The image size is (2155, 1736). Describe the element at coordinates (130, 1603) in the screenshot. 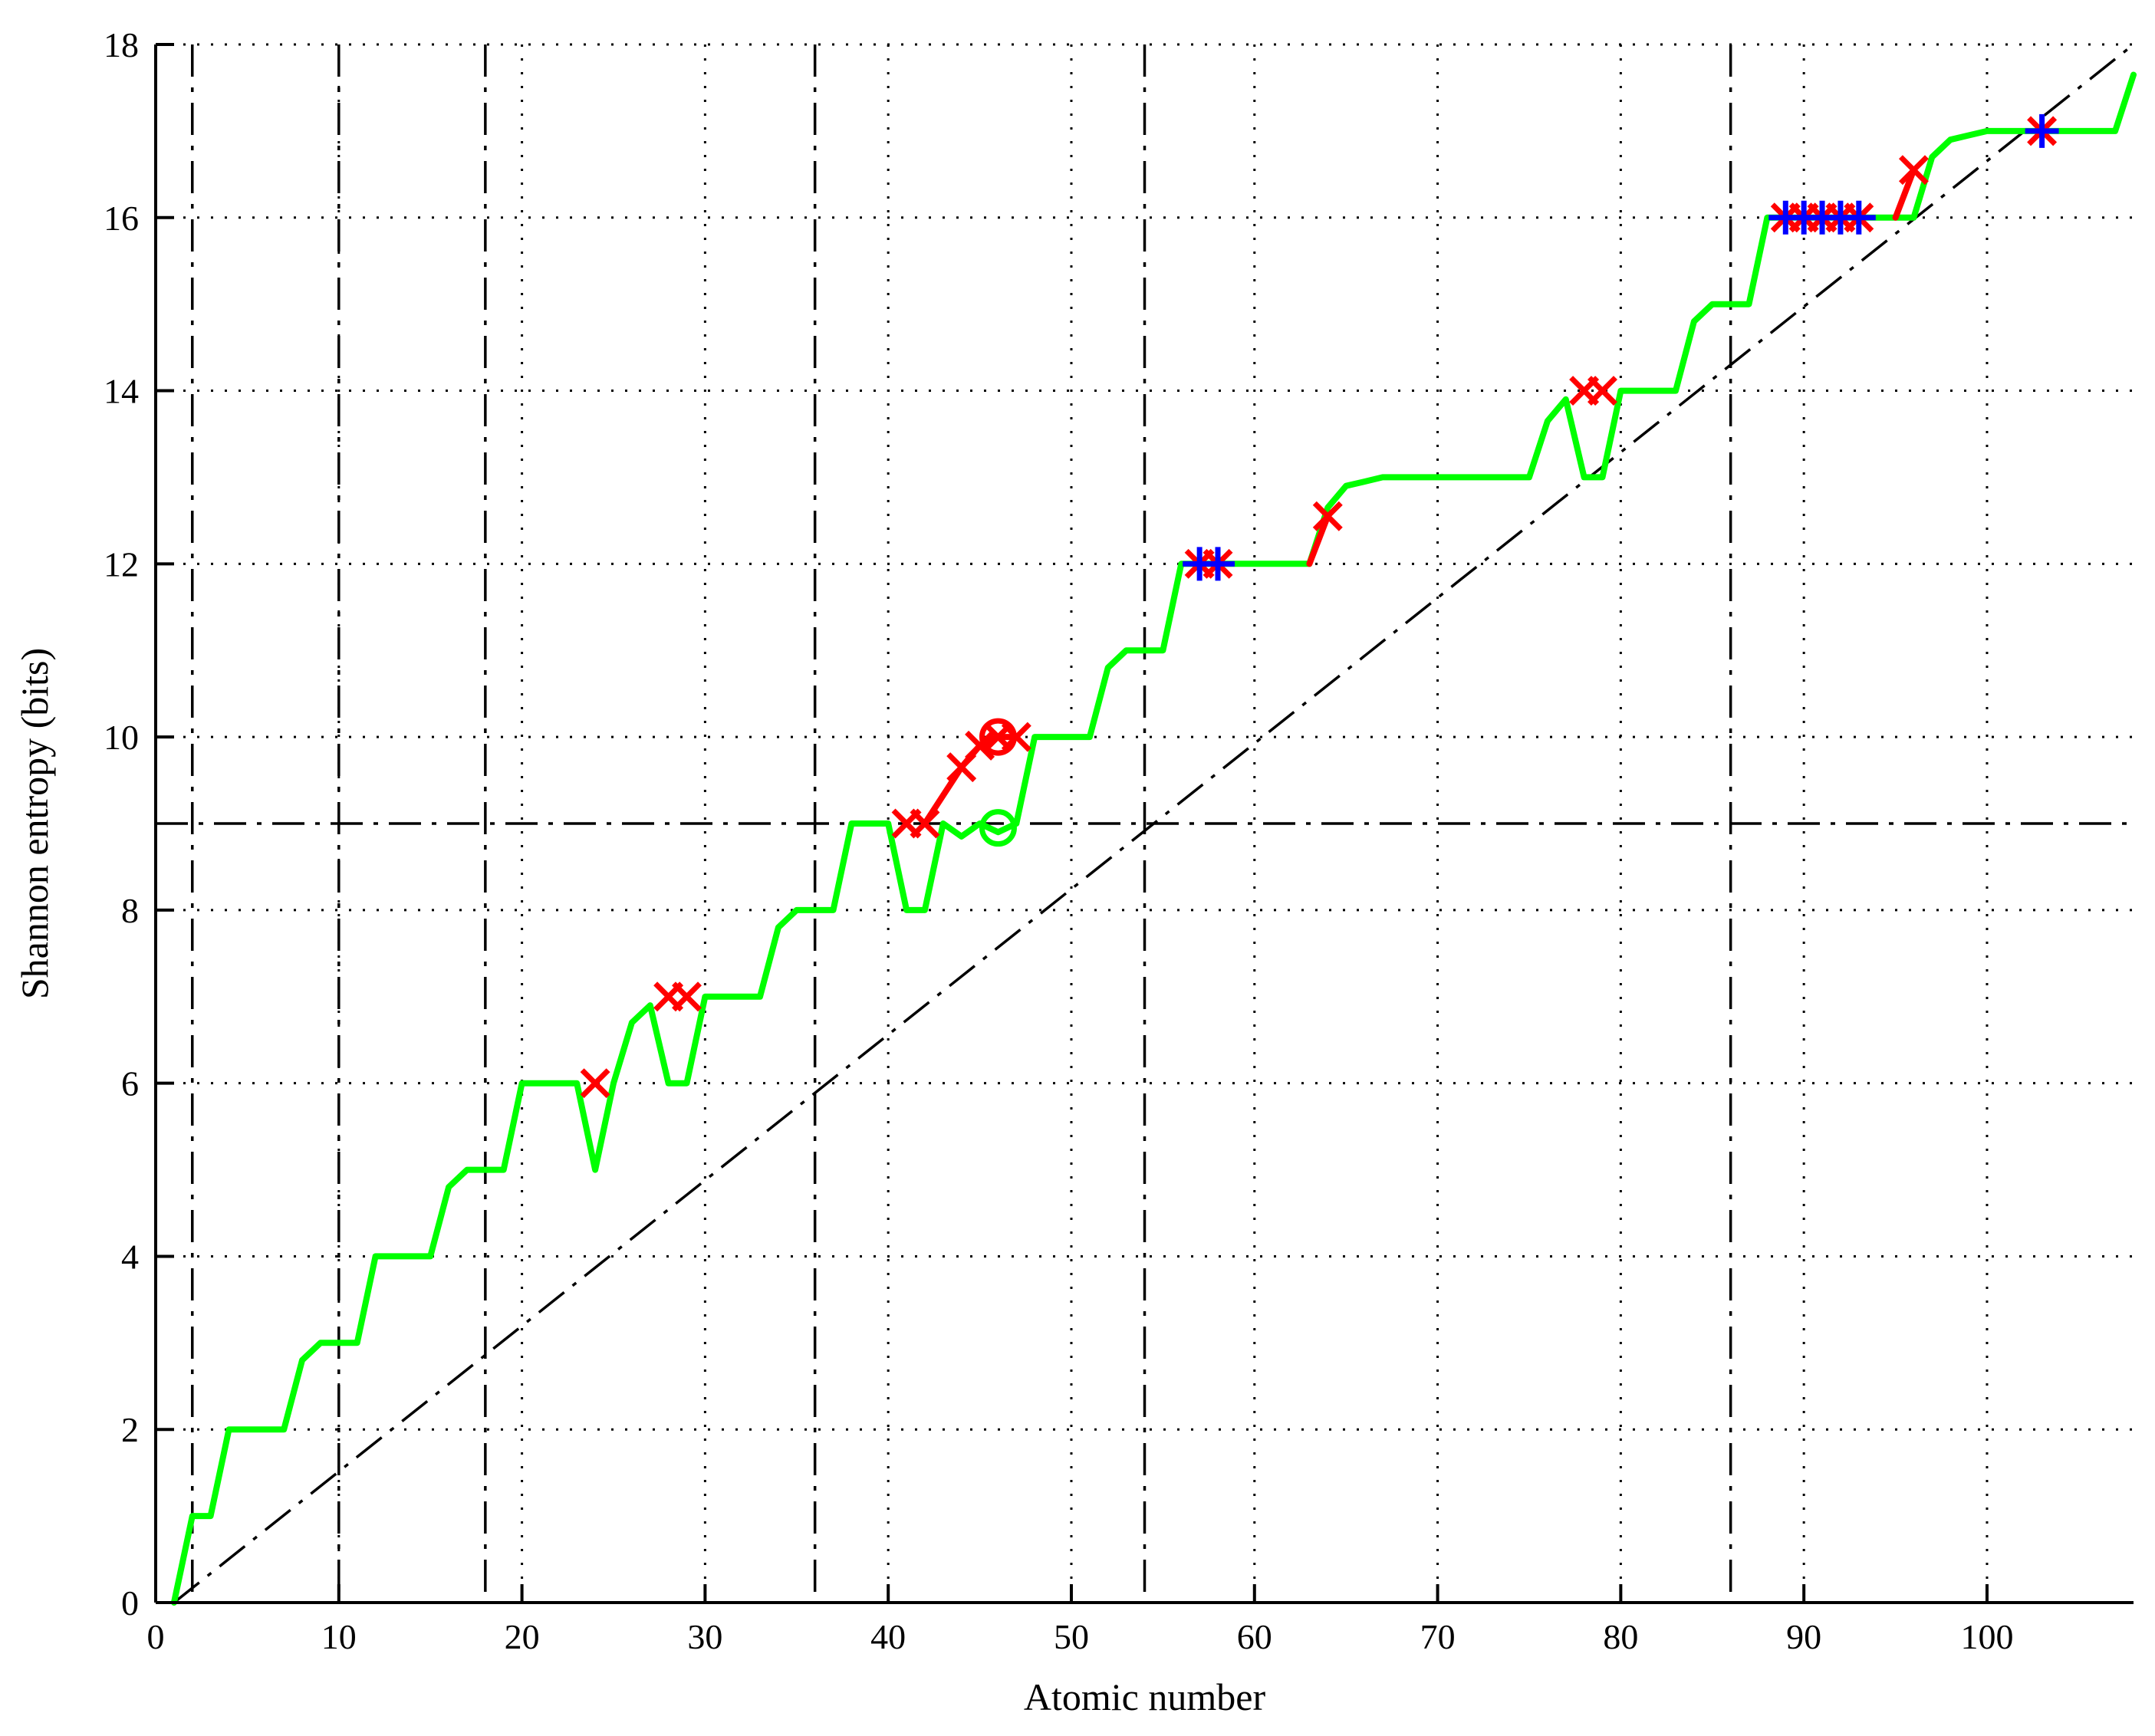

I see `y-tick-label: 0` at that location.